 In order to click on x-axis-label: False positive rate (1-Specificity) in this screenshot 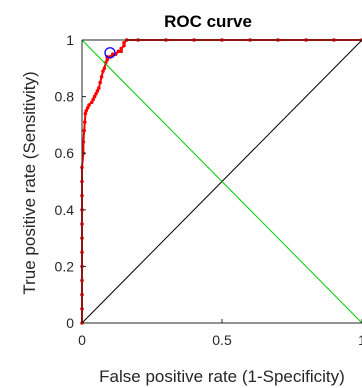, I will do `click(222, 376)`.